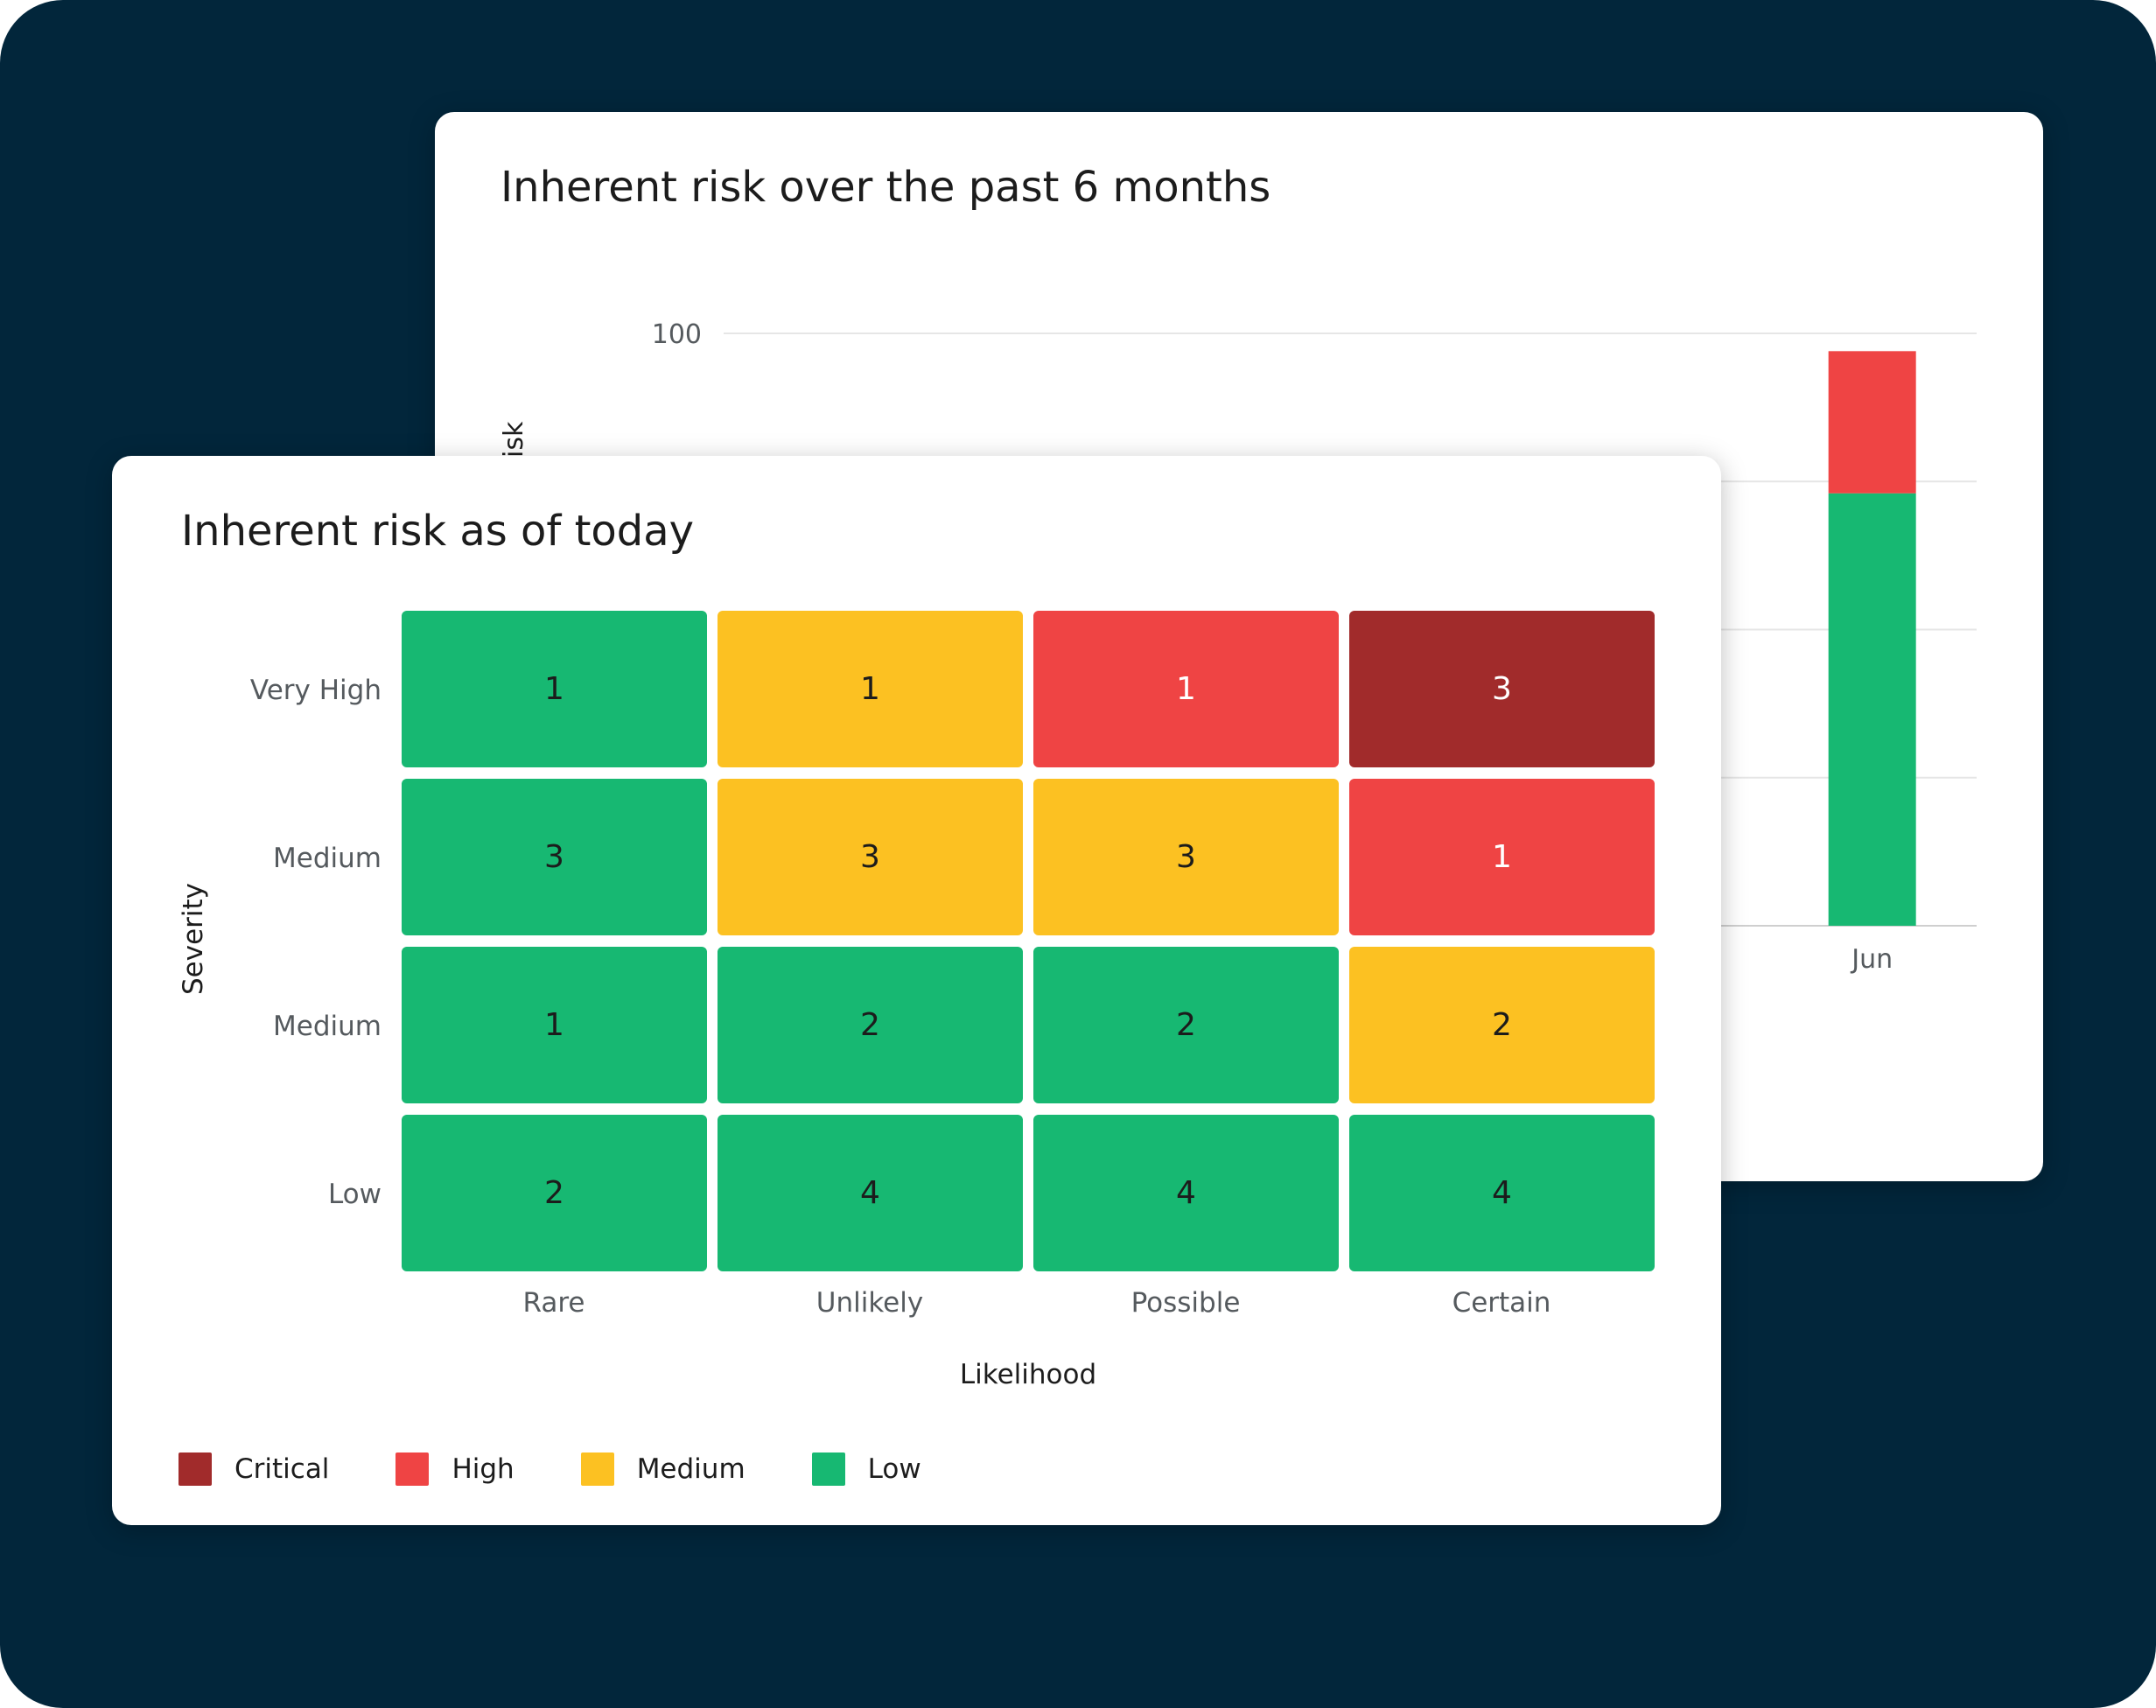 The width and height of the screenshot is (2156, 1708). Describe the element at coordinates (553, 1303) in the screenshot. I see `col-label-rare: Rare` at that location.